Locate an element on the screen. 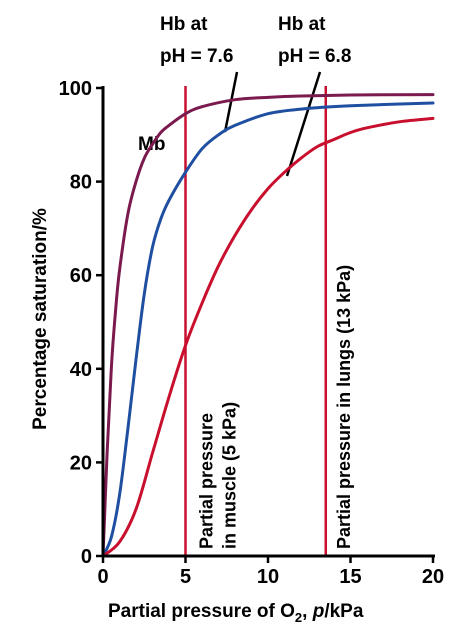 The height and width of the screenshot is (625, 450). hb-76-pointer is located at coordinates (231, 102).